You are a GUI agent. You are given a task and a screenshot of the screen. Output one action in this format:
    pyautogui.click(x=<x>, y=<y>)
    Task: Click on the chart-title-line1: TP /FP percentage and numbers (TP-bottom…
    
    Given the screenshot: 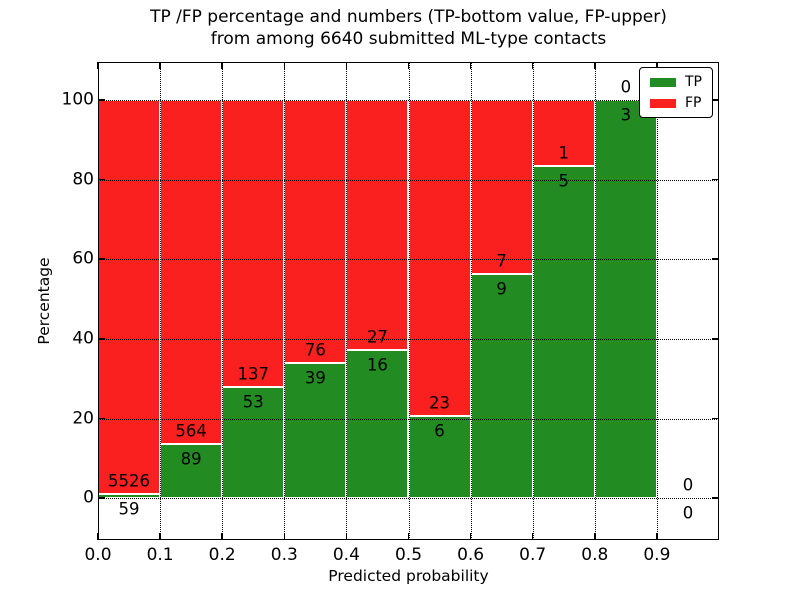 What is the action you would take?
    pyautogui.click(x=408, y=17)
    